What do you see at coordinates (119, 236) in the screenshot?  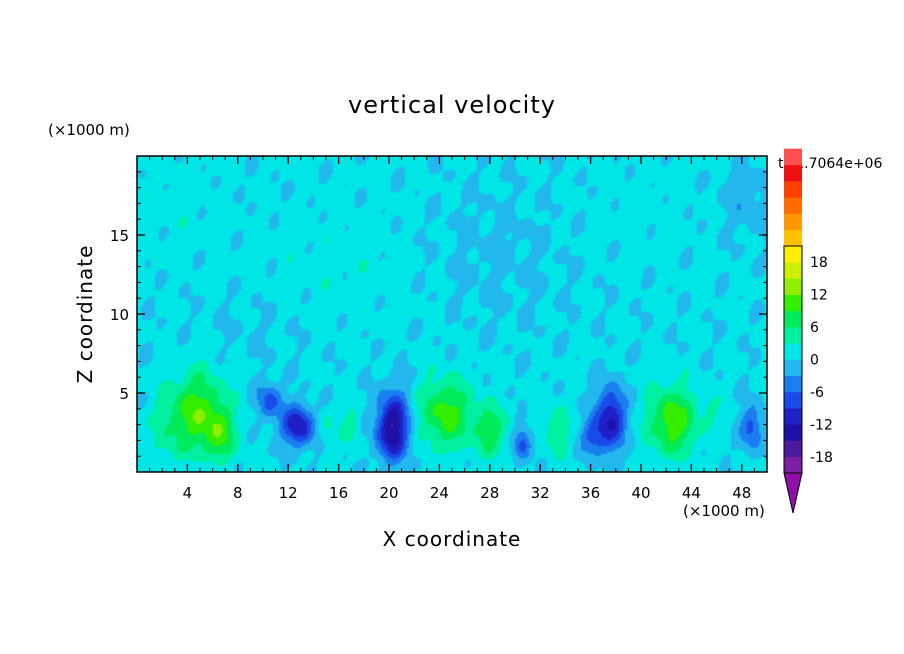 I see `y-tick-label: 15` at bounding box center [119, 236].